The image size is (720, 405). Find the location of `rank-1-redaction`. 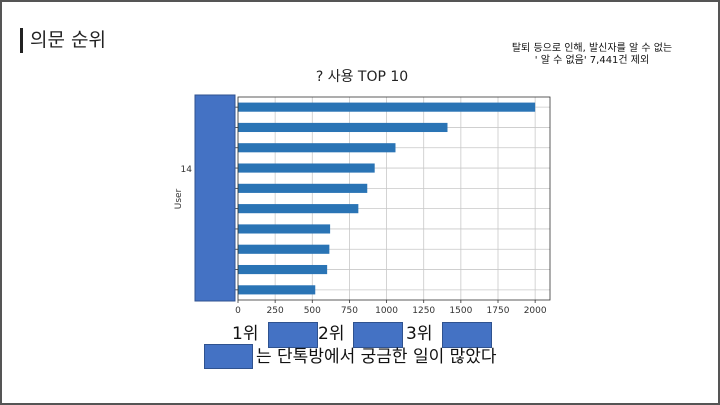

rank-1-redaction is located at coordinates (293, 335).